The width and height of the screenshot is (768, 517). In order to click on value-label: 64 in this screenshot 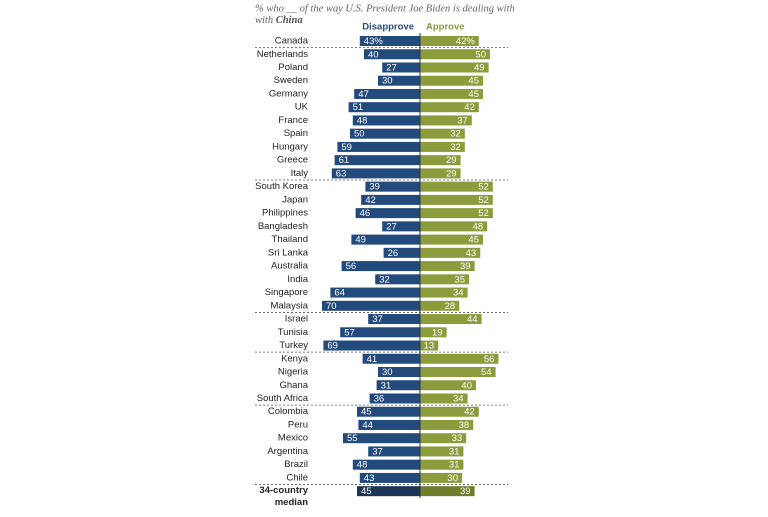, I will do `click(339, 293)`.